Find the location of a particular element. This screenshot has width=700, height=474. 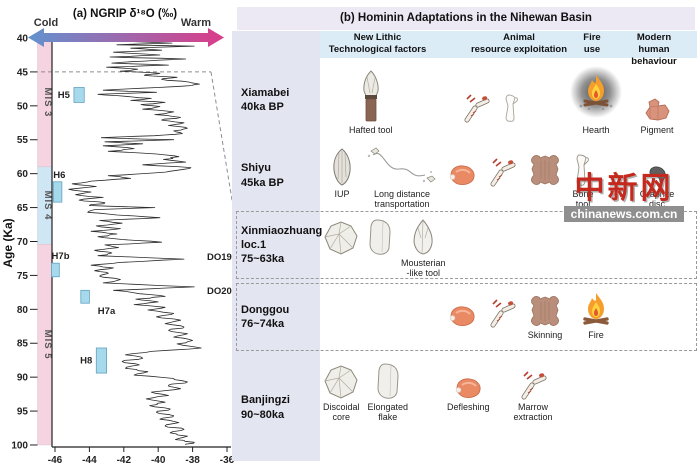

cell-lithic: Discoidal core Elongated flake is located at coordinates (386, 407).